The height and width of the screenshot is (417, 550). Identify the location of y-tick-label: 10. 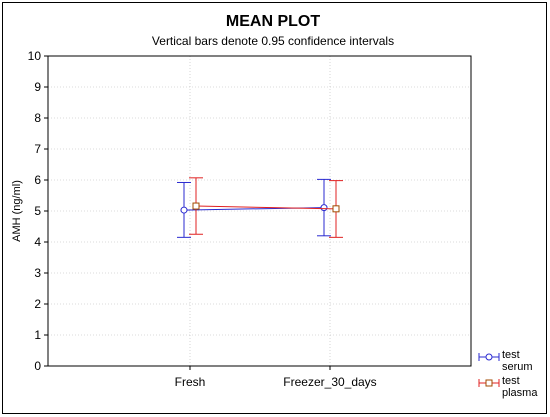
(35, 56).